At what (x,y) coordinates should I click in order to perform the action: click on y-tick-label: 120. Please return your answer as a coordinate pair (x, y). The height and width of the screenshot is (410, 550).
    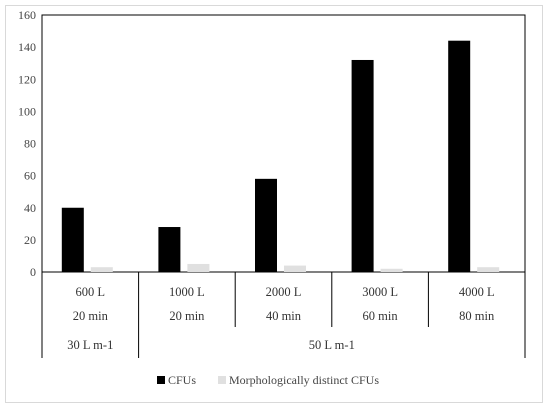
    Looking at the image, I should click on (27, 79).